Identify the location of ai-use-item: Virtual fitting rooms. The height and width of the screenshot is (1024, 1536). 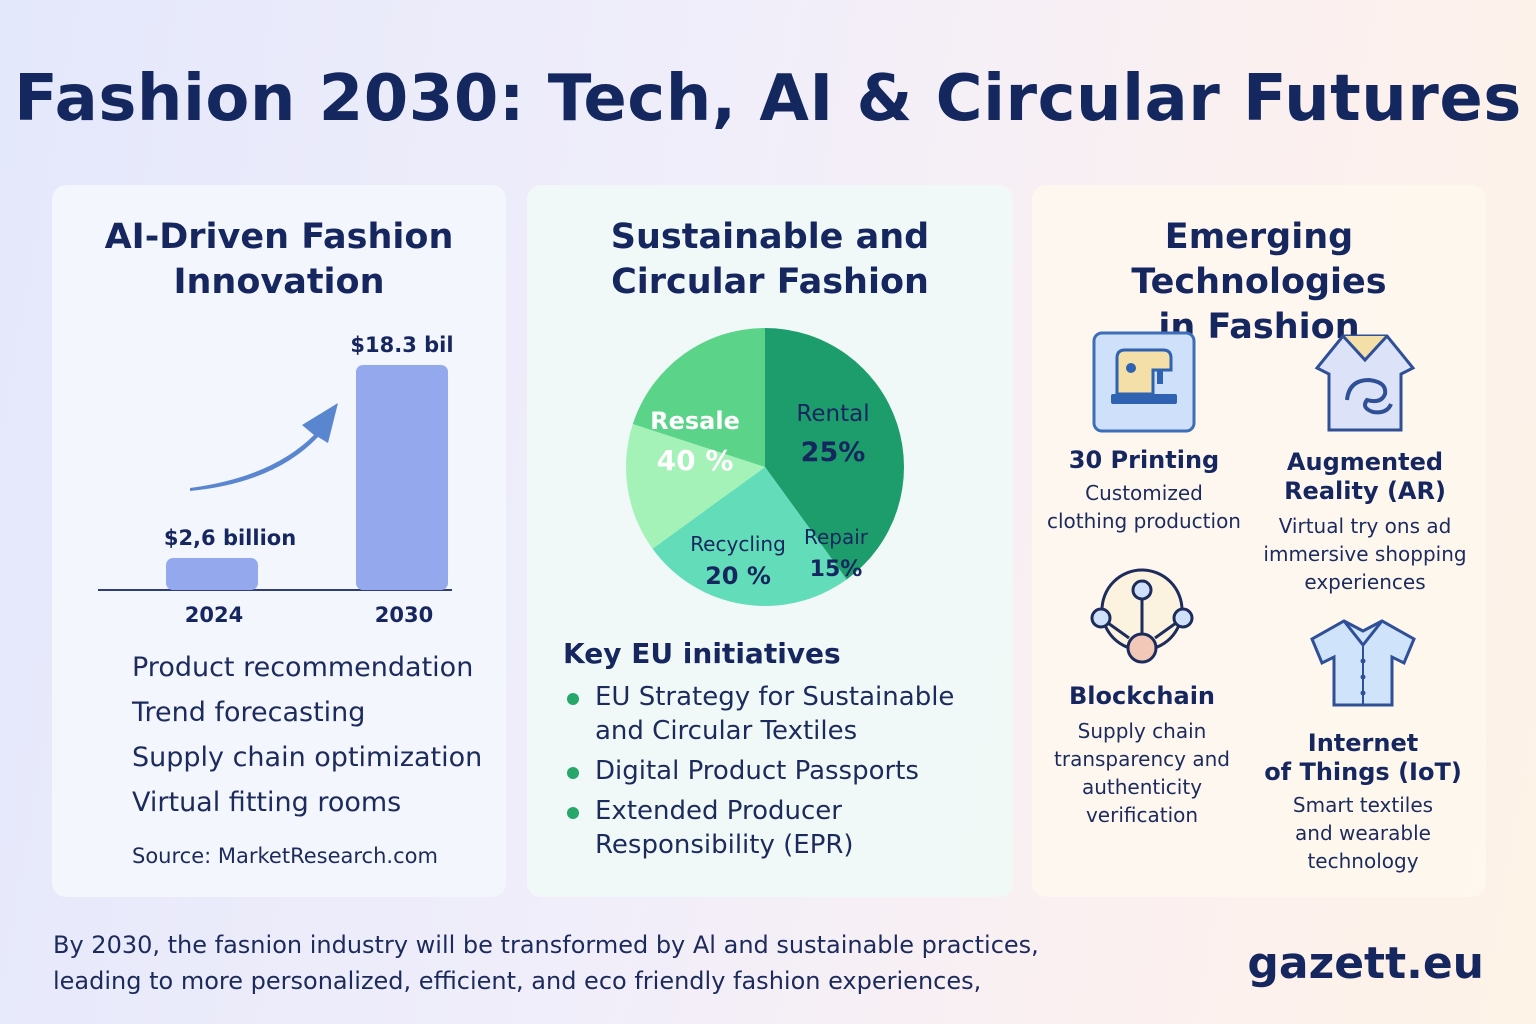
(267, 802).